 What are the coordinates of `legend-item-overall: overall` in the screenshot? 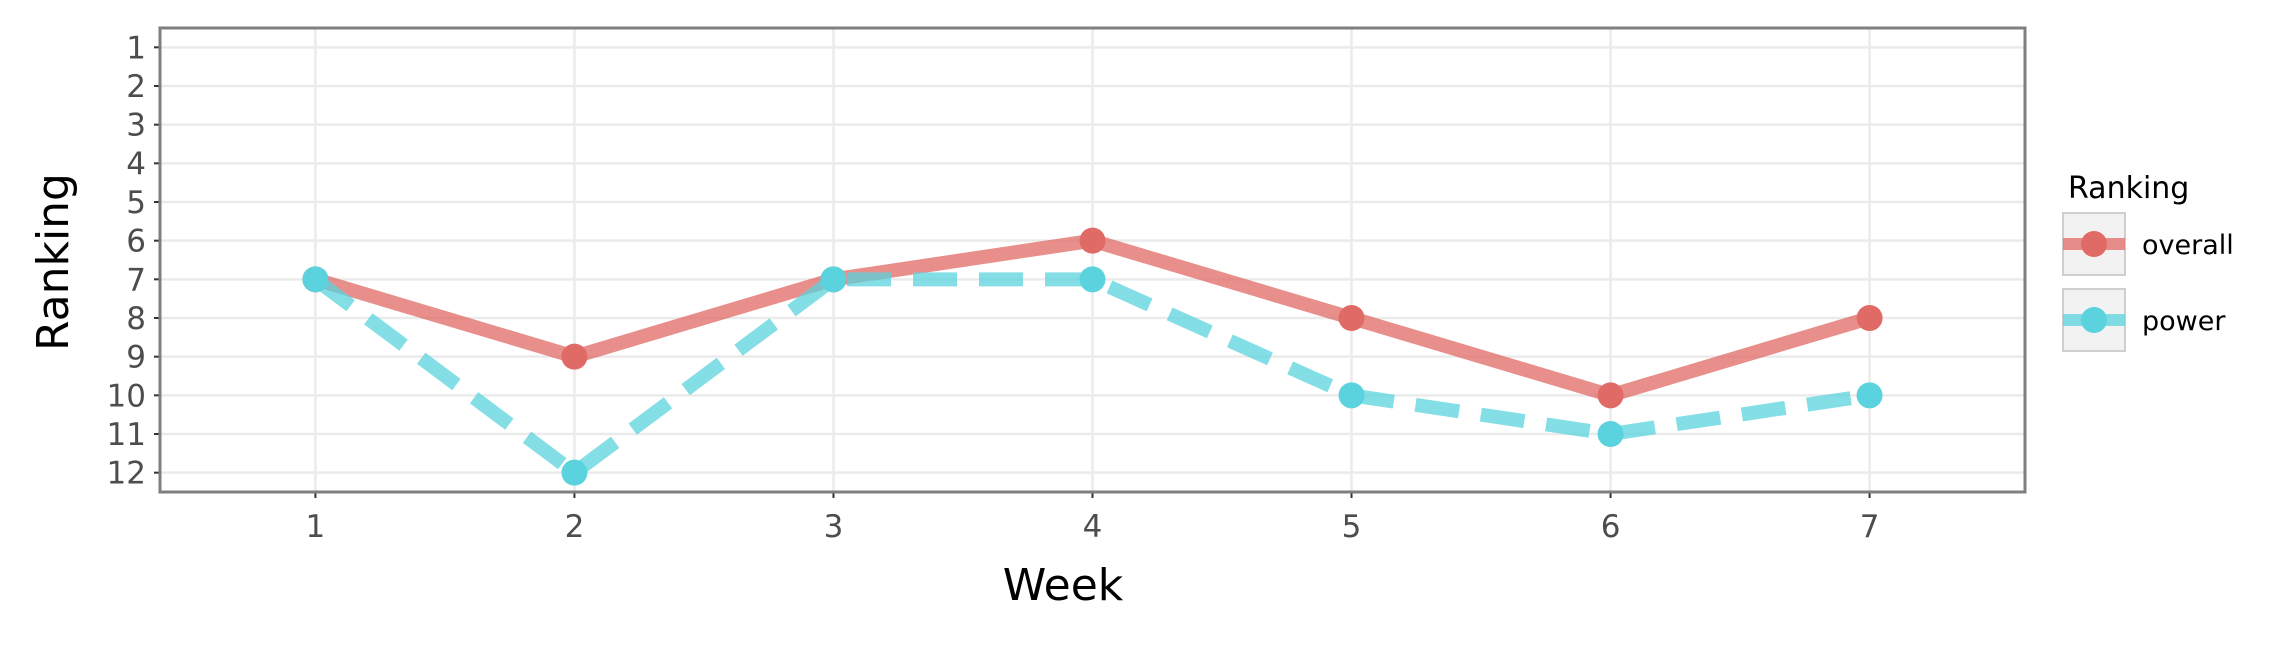 It's located at (2148, 244).